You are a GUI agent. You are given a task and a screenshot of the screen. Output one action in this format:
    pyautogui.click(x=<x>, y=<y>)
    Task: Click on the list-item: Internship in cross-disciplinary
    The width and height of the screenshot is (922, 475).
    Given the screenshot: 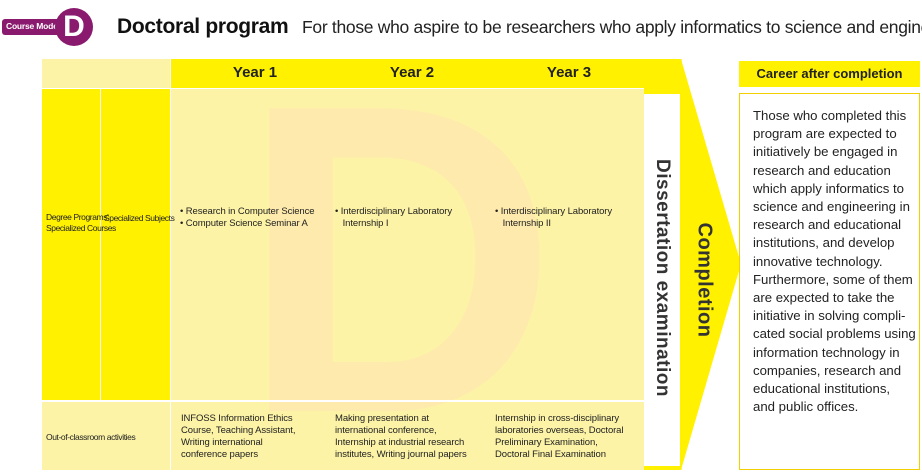 What is the action you would take?
    pyautogui.click(x=557, y=418)
    